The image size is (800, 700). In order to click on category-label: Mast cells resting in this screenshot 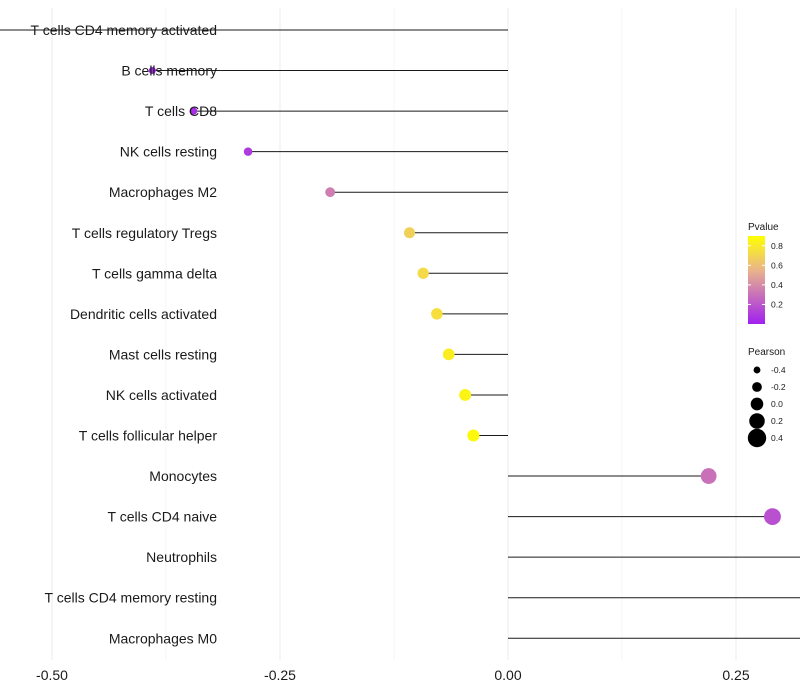, I will do `click(163, 354)`.